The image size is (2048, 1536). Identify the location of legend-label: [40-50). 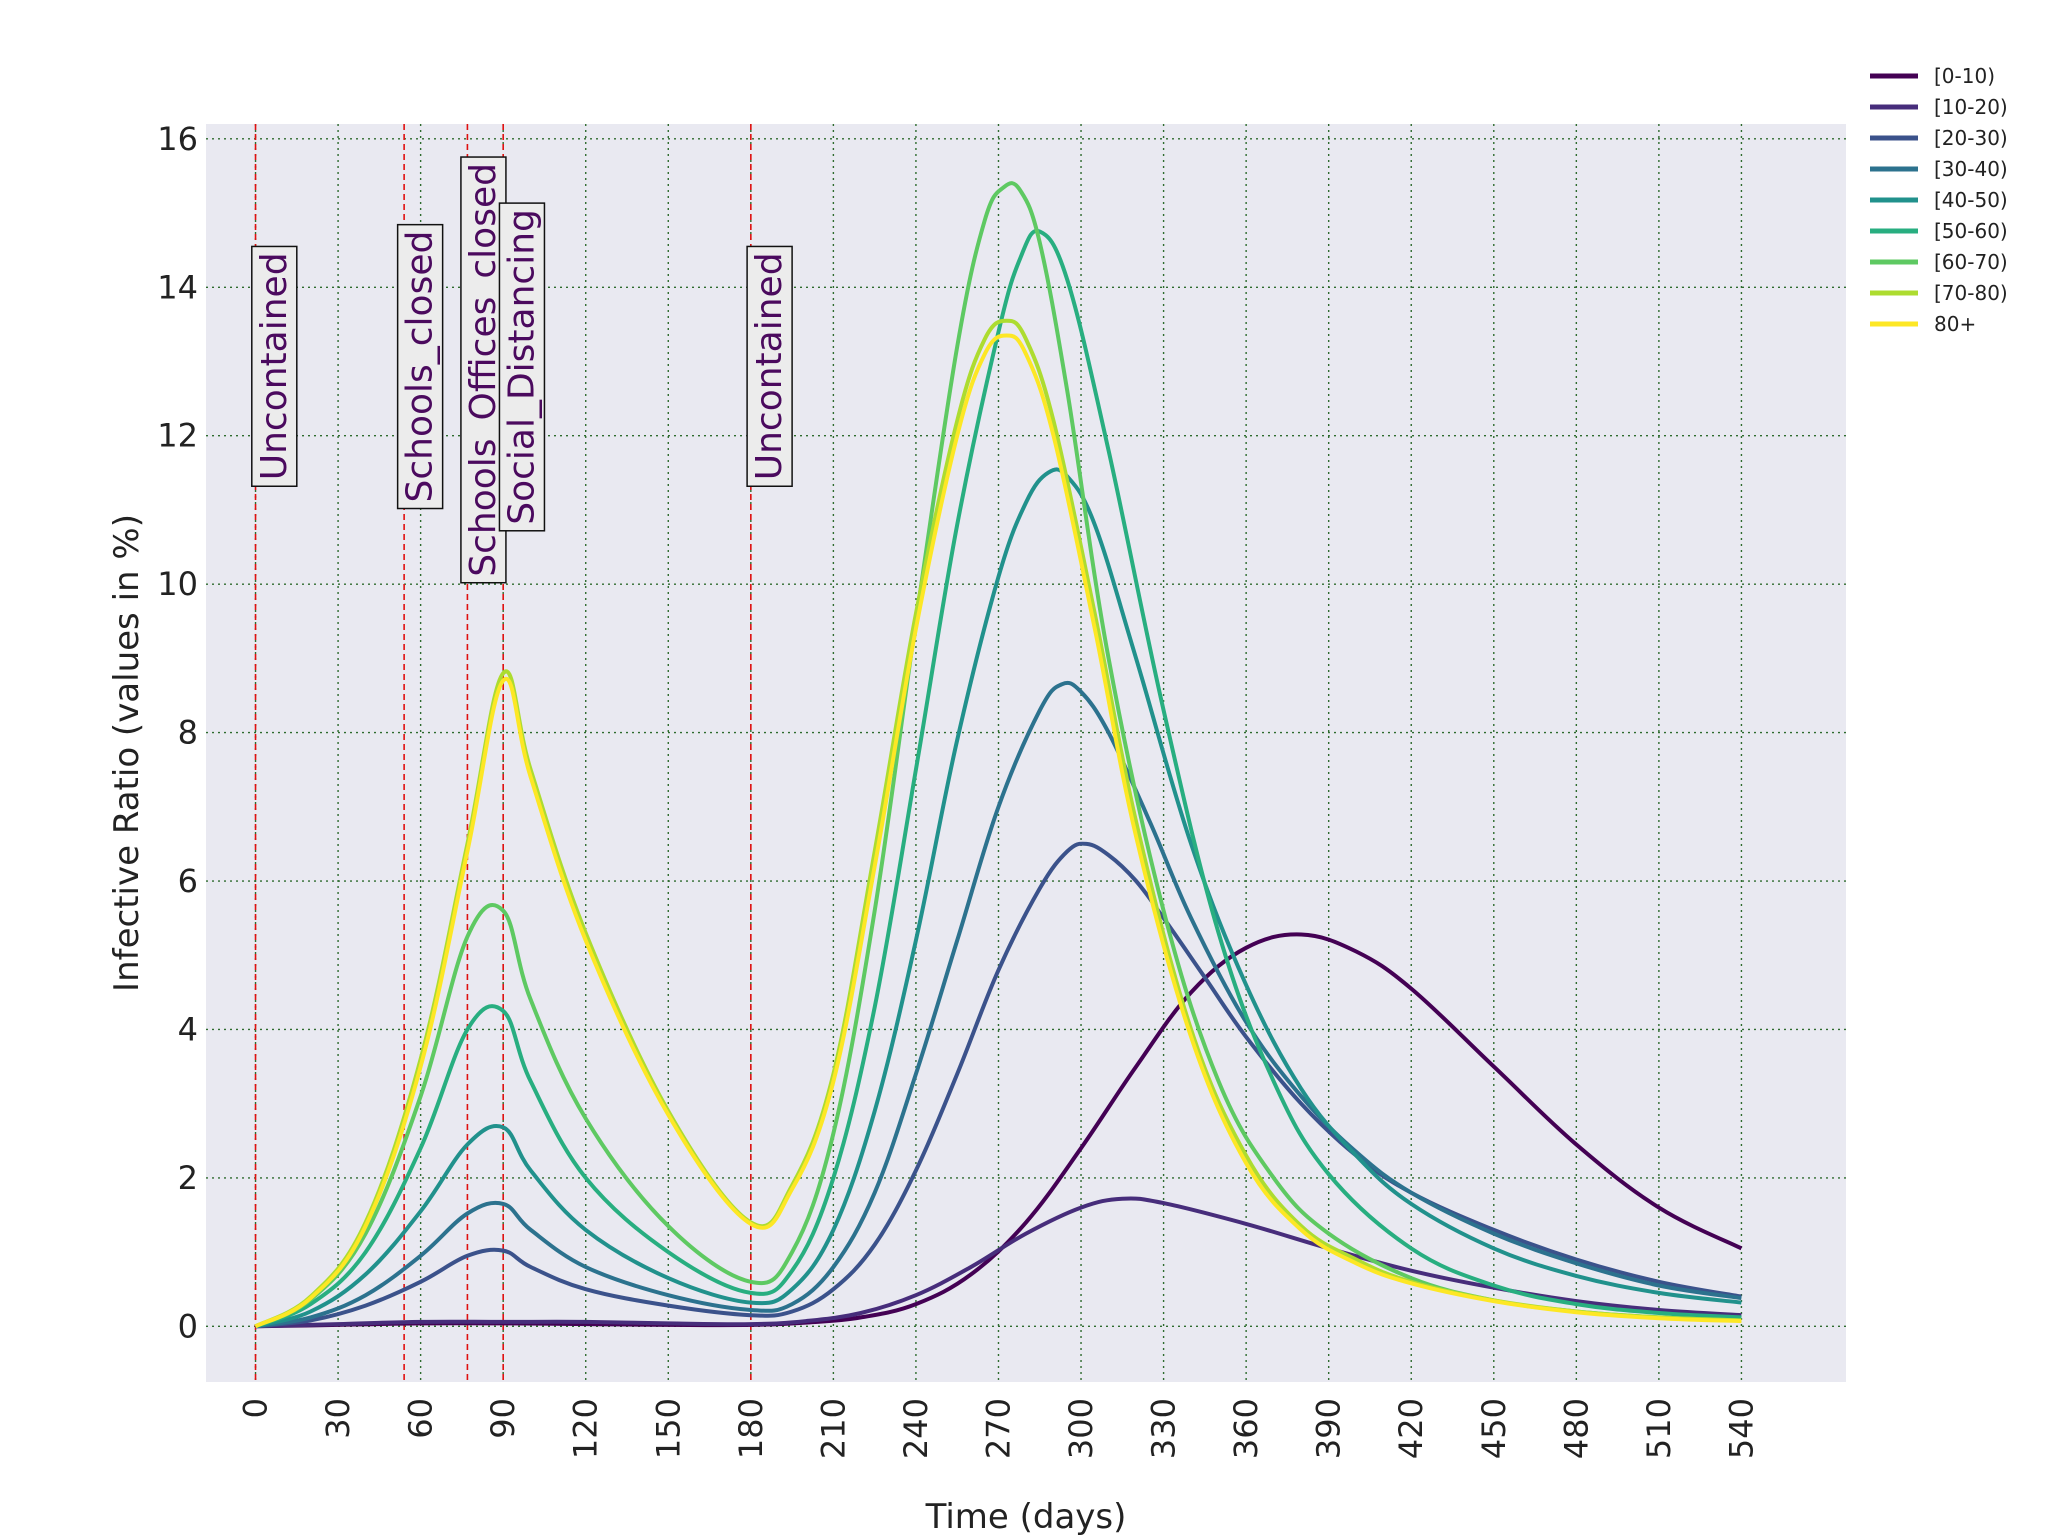
(1971, 200).